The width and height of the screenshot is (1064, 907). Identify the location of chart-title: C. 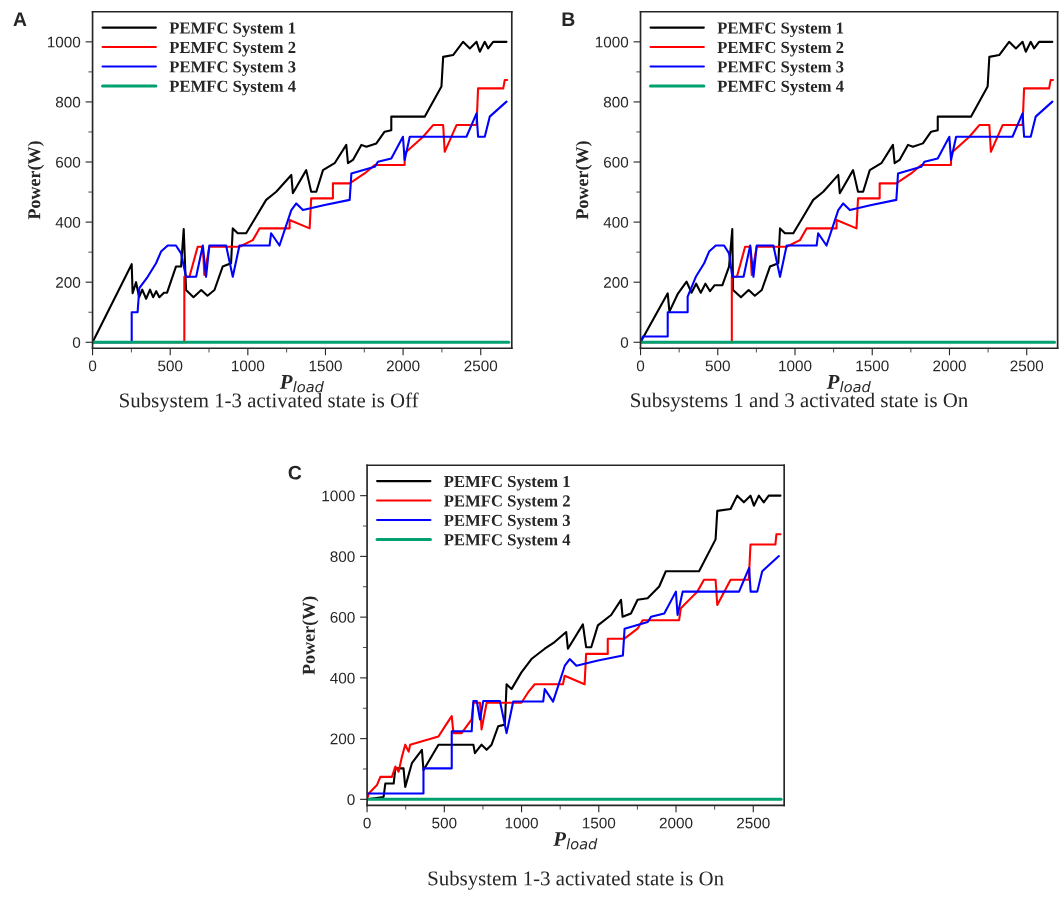
(295, 472).